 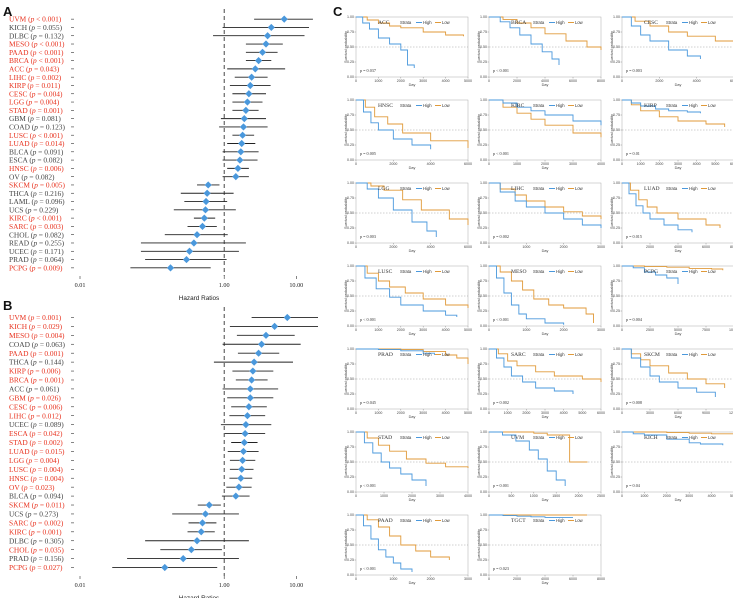 What do you see at coordinates (706, 413) in the screenshot?
I see `km-xtick-label: 9000` at bounding box center [706, 413].